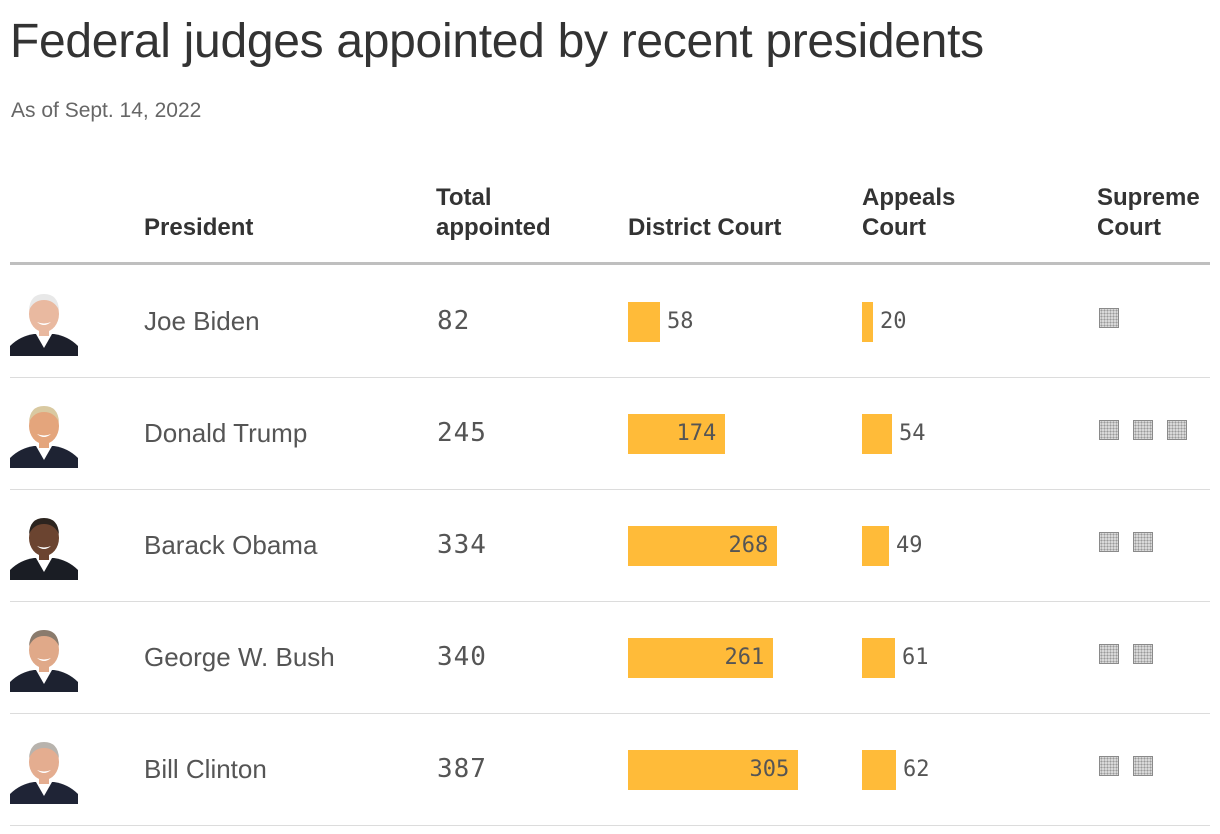  Describe the element at coordinates (705, 227) in the screenshot. I see `header-district: District Court` at that location.